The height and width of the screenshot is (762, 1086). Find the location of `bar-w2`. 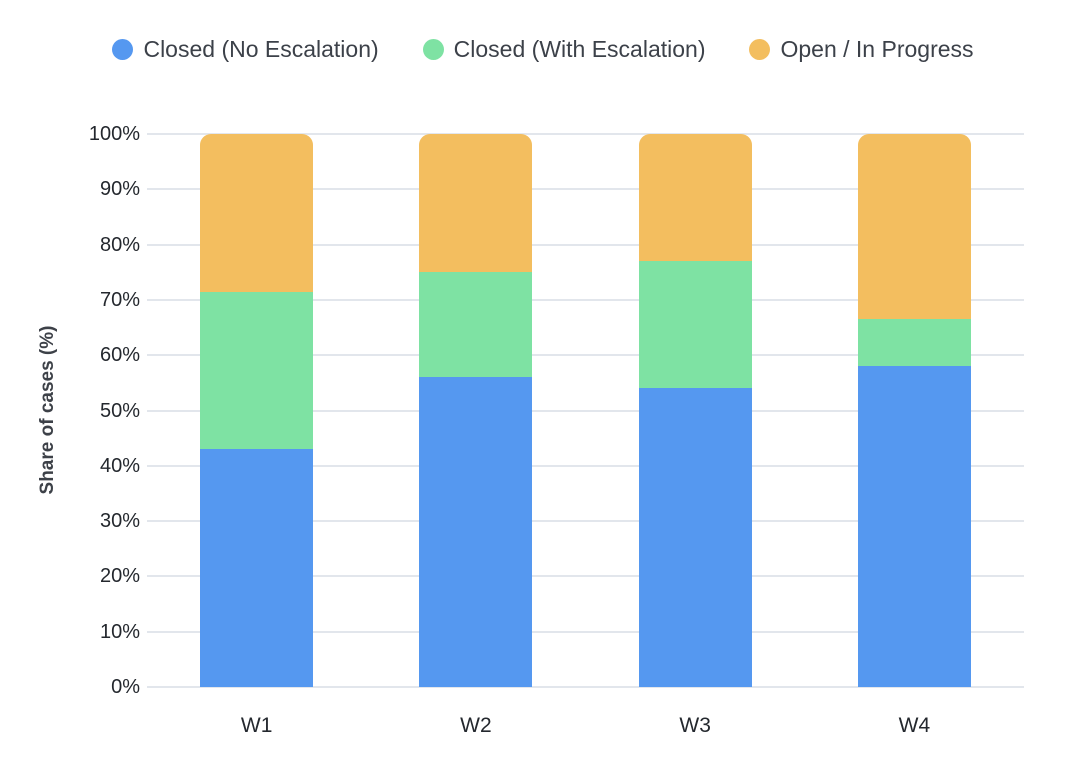

bar-w2 is located at coordinates (476, 410).